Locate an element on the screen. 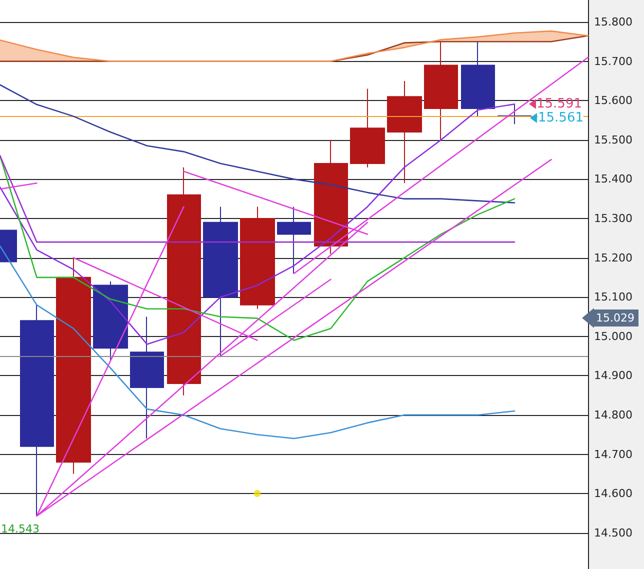  ref-line-label: 15.561 is located at coordinates (561, 118).